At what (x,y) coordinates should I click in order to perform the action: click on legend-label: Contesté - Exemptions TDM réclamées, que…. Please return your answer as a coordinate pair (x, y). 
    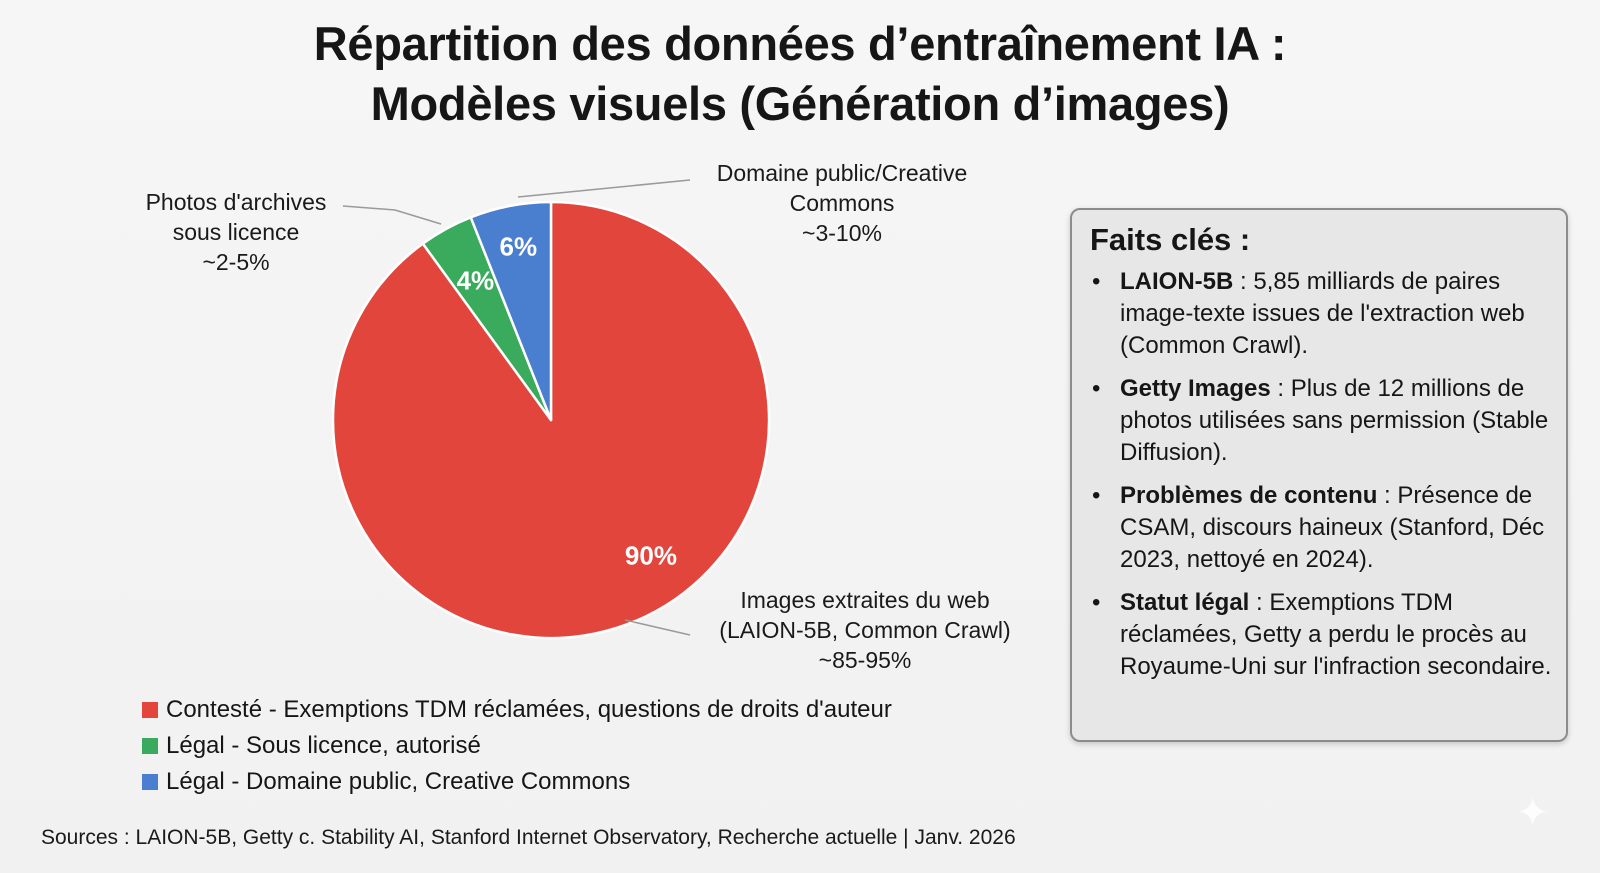
    Looking at the image, I should click on (529, 709).